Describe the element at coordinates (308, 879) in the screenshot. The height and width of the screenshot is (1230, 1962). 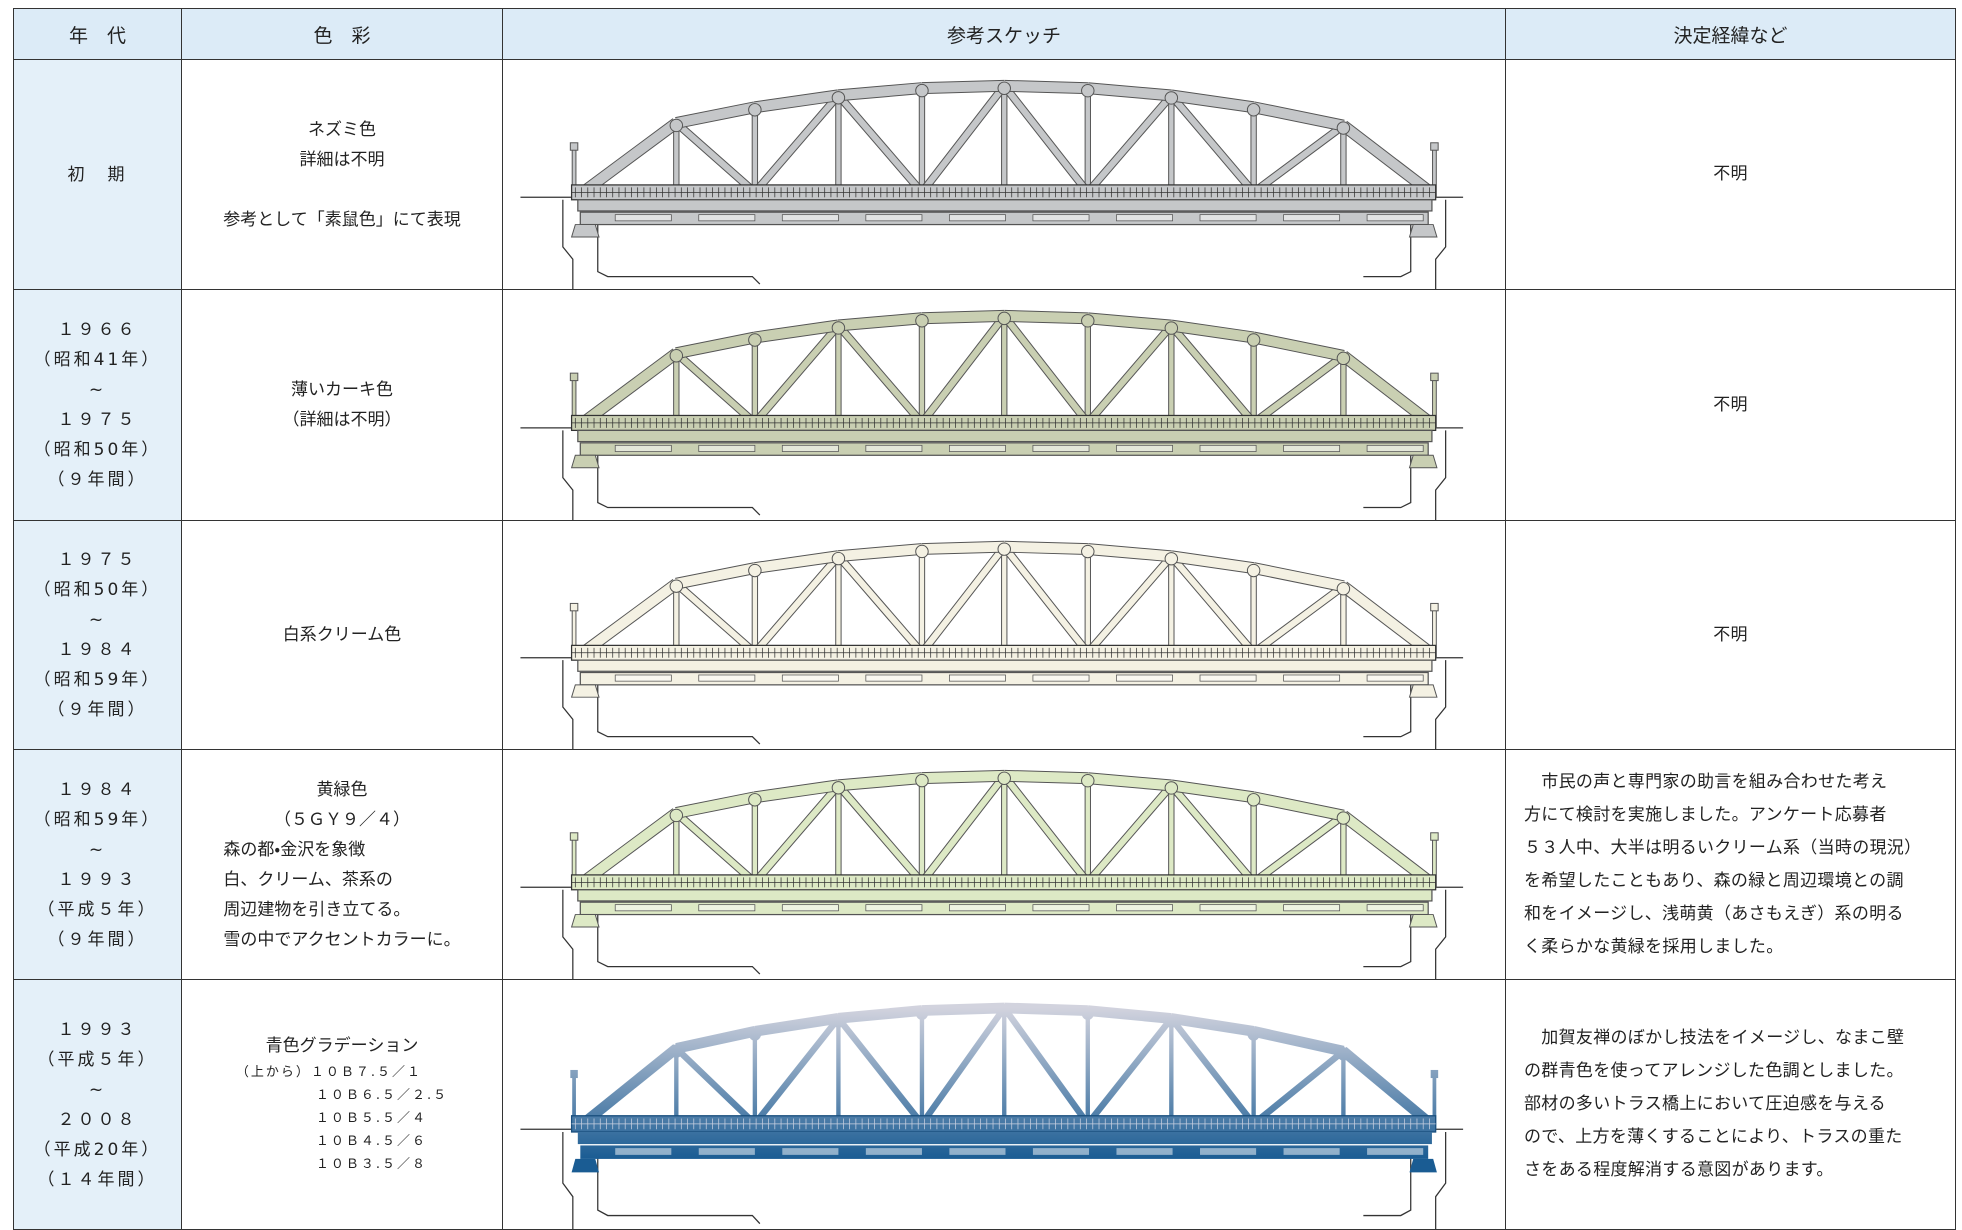
I see `color-detail: 白、クリーム、茶系の` at that location.